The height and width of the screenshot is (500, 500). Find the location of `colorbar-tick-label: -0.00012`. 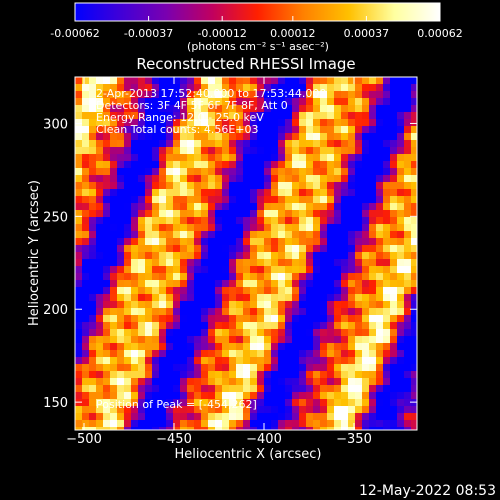

colorbar-tick-label: -0.00012 is located at coordinates (221, 33).